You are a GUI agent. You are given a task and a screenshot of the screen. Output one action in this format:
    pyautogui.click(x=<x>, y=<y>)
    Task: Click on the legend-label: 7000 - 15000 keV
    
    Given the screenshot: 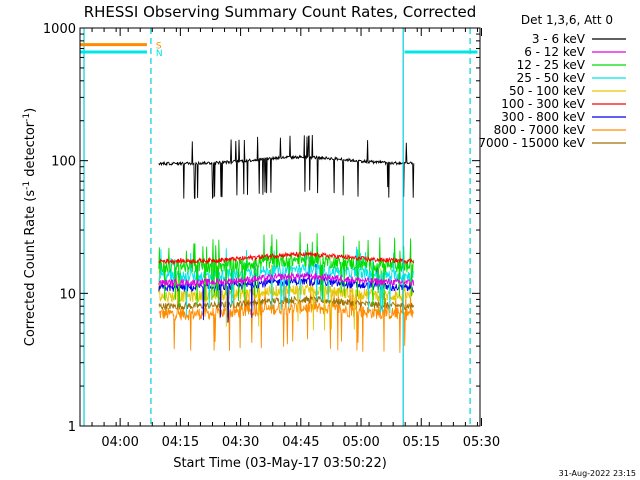 What is the action you would take?
    pyautogui.click(x=531, y=143)
    